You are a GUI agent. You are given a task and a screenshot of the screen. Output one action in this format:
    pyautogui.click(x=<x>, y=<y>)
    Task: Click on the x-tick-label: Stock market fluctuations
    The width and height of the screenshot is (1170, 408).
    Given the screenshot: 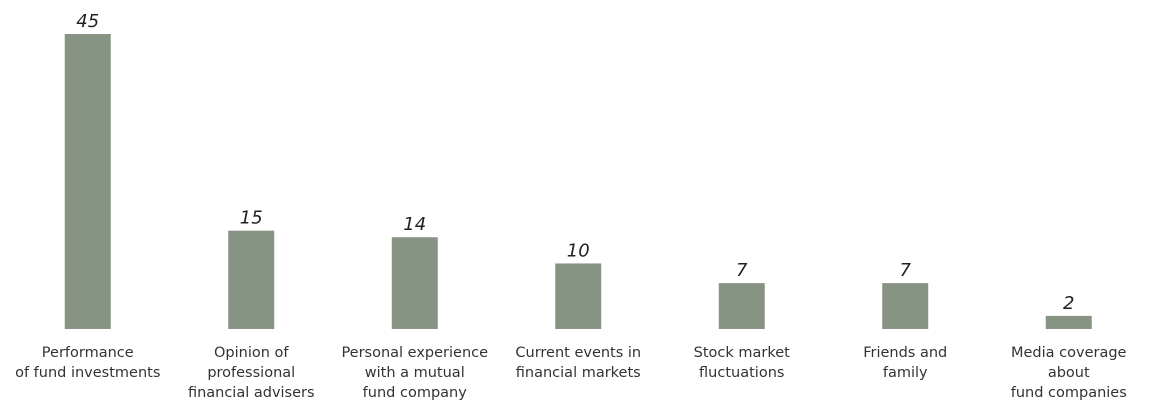 What is the action you would take?
    pyautogui.click(x=741, y=363)
    